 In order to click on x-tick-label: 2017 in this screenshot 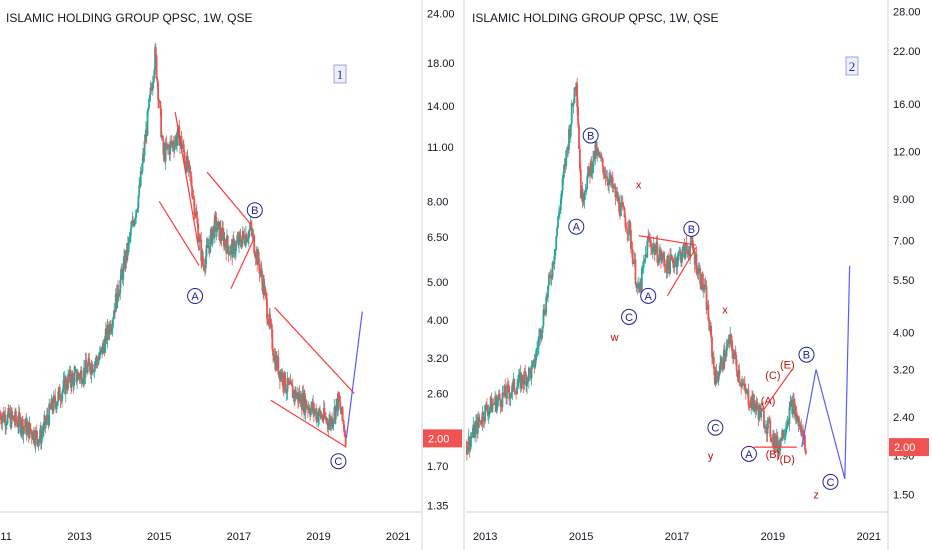, I will do `click(677, 537)`.